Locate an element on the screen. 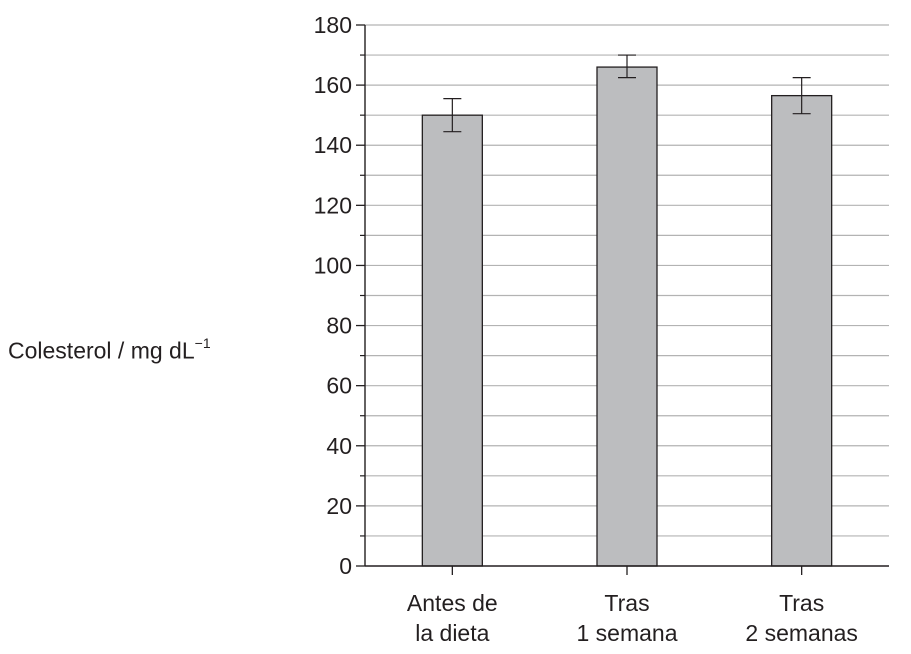 This screenshot has height=654, width=911. y-tick-label: 0 is located at coordinates (345, 566).